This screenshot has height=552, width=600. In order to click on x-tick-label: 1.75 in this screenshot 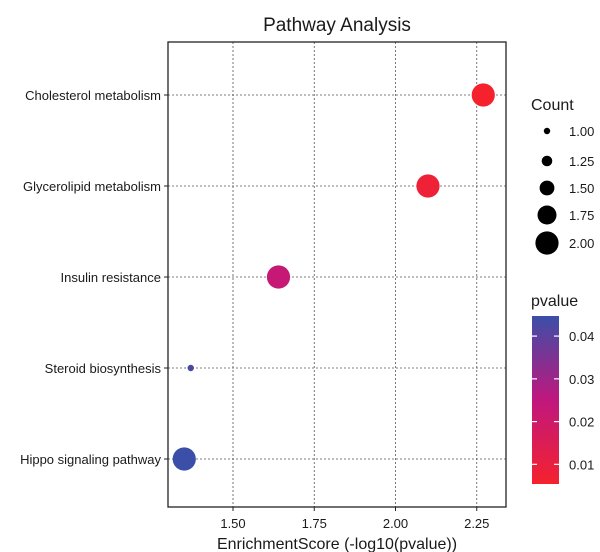, I will do `click(314, 523)`.